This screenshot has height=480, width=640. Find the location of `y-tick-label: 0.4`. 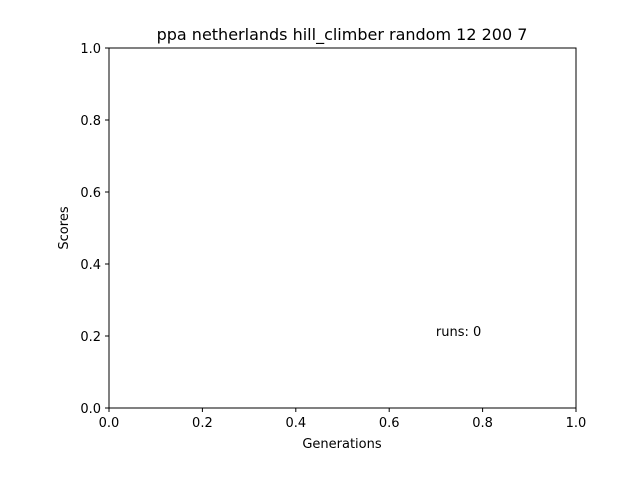

y-tick-label: 0.4 is located at coordinates (90, 265).